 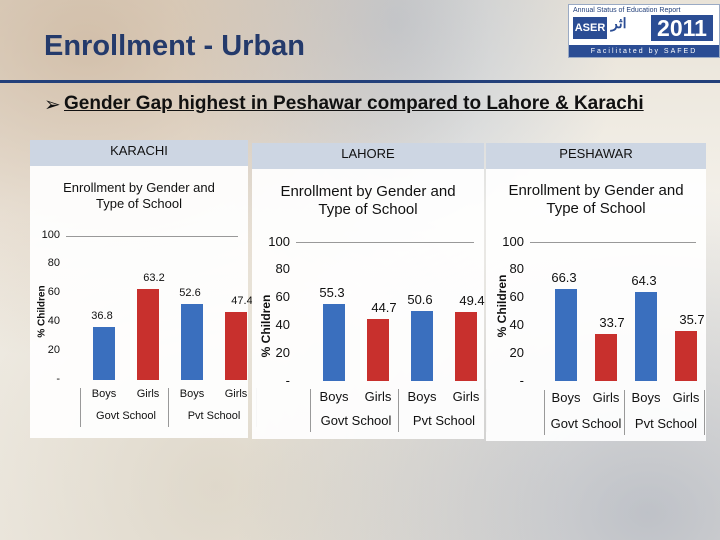 I want to click on bar-value-label: 52.6, so click(x=190, y=293).